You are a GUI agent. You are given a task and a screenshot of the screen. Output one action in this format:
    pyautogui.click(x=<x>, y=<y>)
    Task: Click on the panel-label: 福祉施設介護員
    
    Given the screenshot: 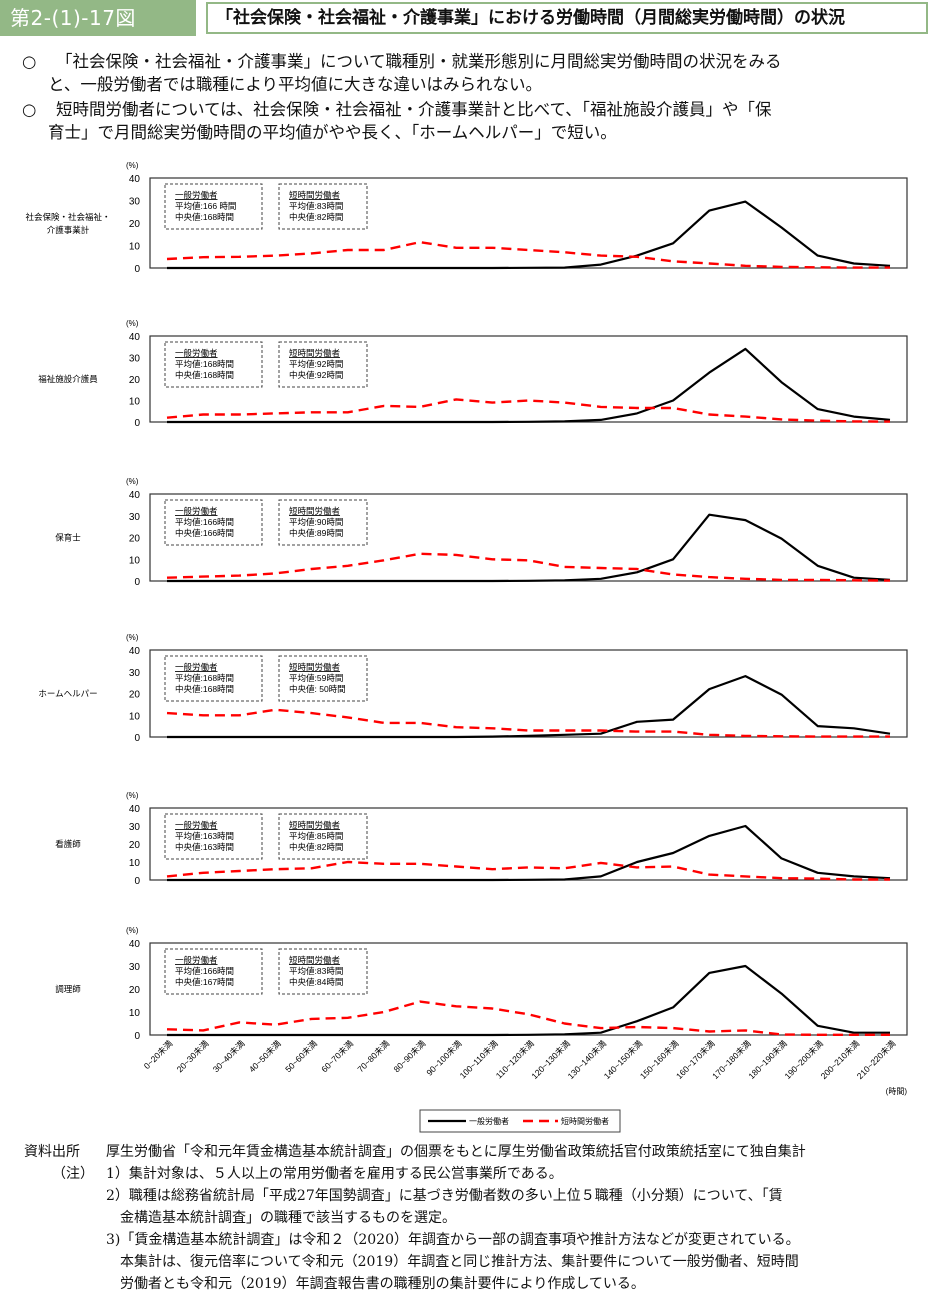 What is the action you would take?
    pyautogui.click(x=68, y=379)
    